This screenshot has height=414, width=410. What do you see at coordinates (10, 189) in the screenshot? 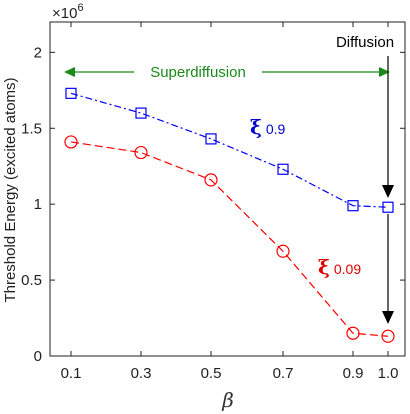
I see `y-axis-label: Threshold Energy (excited atoms)` at bounding box center [10, 189].